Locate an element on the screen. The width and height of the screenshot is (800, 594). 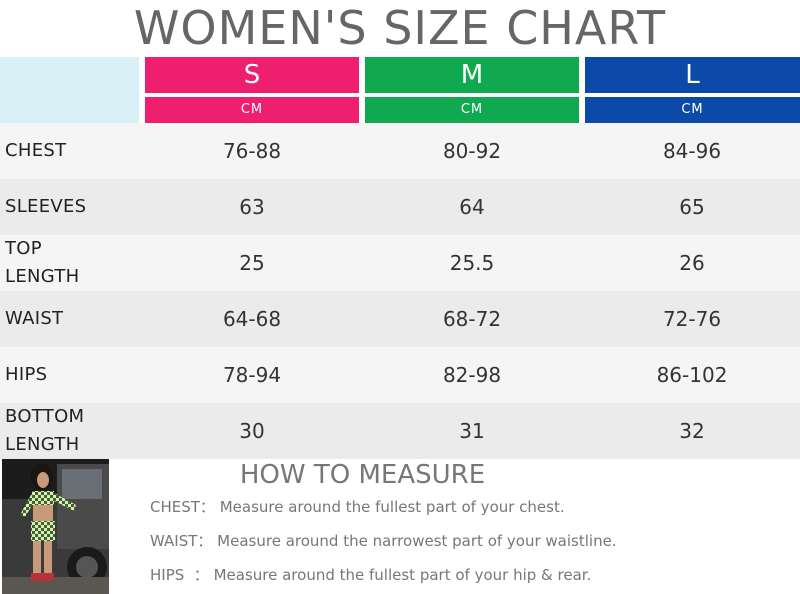
table-row: SLEEVES 63 64 65 is located at coordinates (400, 207).